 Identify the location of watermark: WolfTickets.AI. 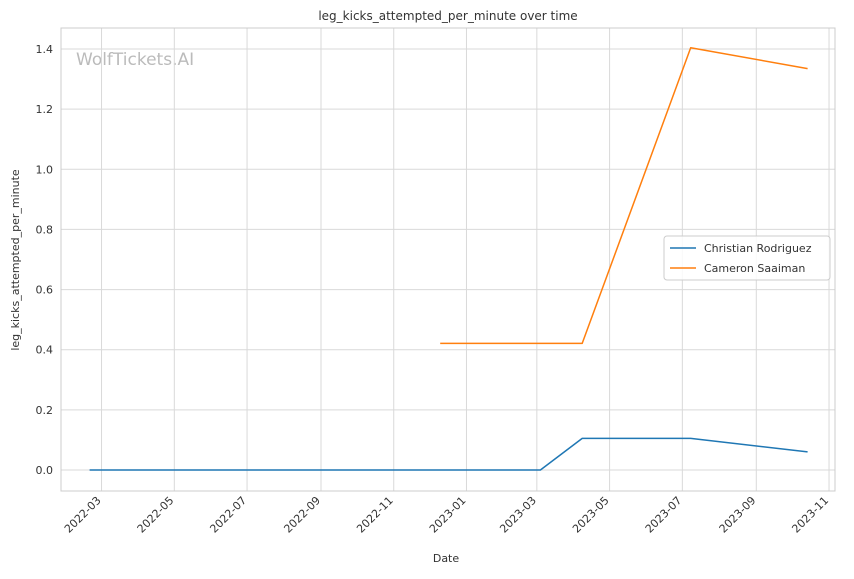
(135, 60).